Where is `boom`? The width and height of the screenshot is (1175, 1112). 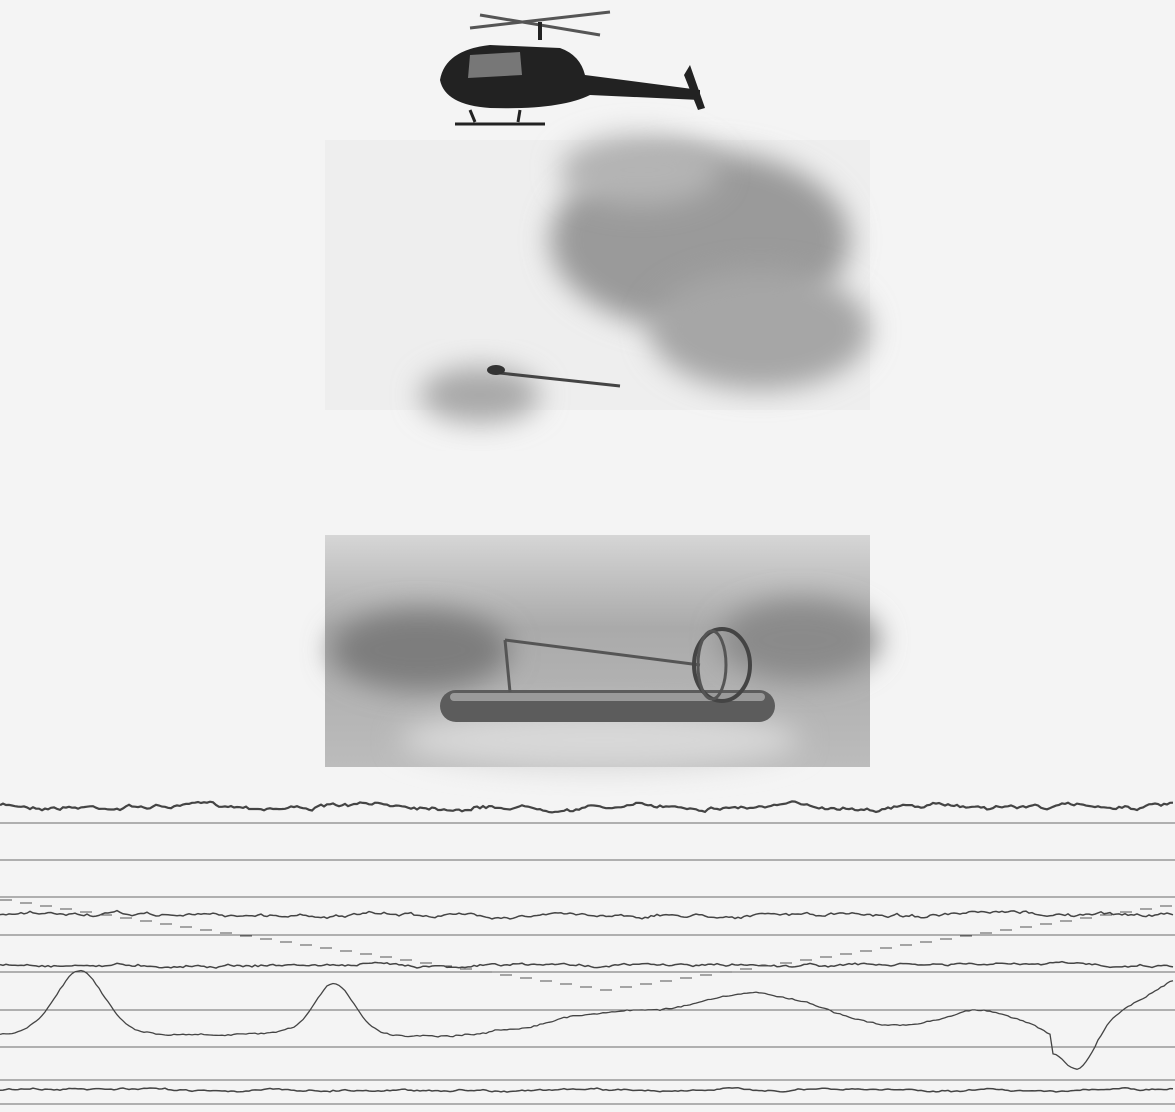
boom is located at coordinates (602, 652).